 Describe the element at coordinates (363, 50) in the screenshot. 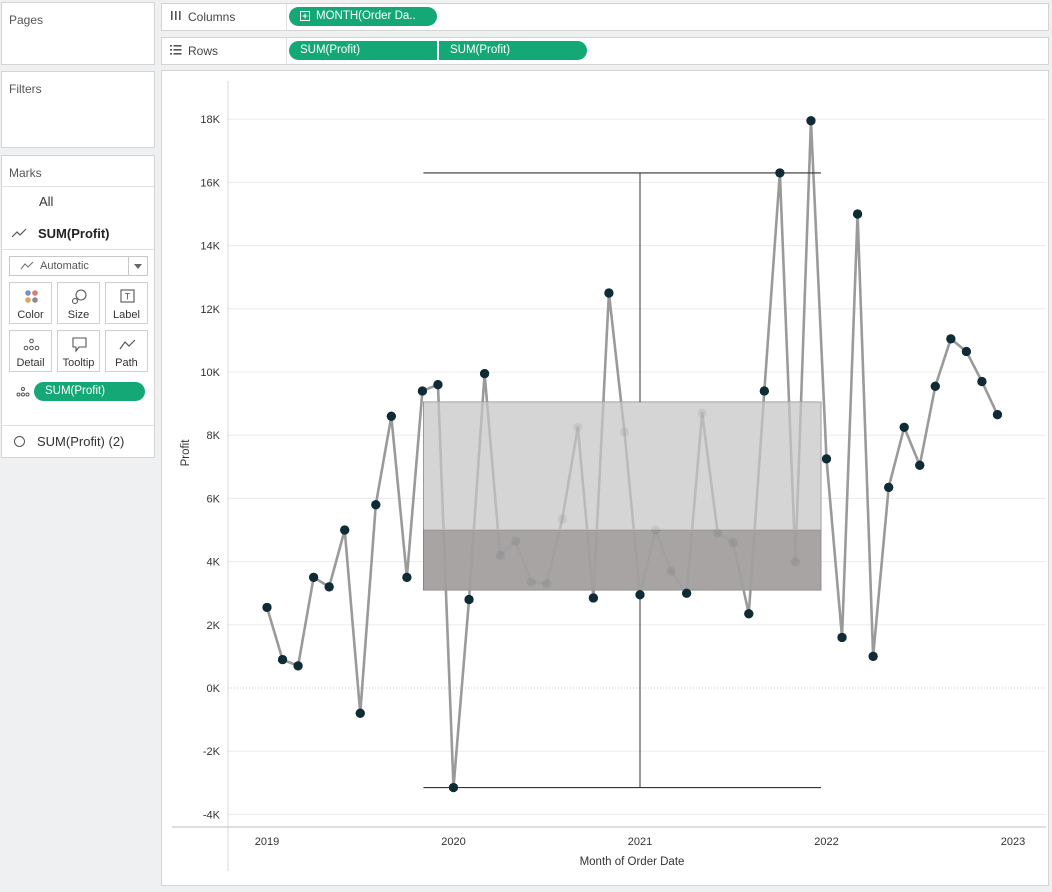

I see `rows-pill-1: SUM(Profit)` at that location.